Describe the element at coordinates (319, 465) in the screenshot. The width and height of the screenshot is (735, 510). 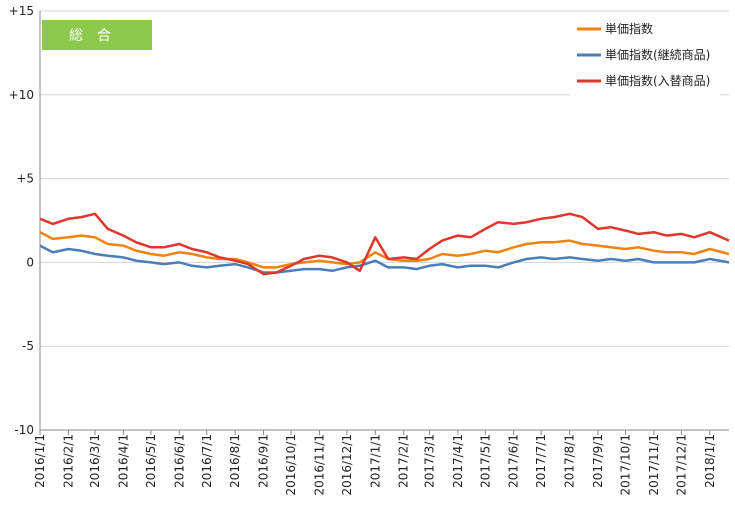
I see `x-tick-label: 2016/11/1` at that location.